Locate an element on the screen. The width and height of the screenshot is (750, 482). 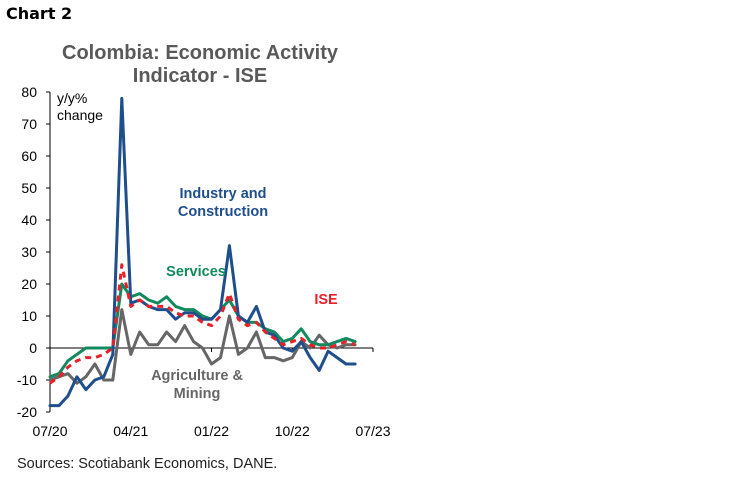
series-line-agriculture is located at coordinates (202, 346).